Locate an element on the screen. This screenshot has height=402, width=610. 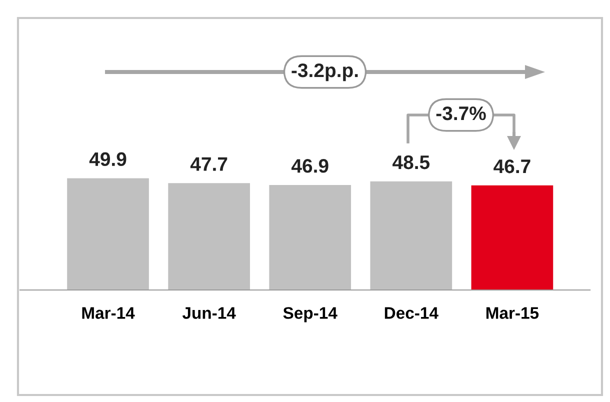
data-label: 47.7 is located at coordinates (209, 164).